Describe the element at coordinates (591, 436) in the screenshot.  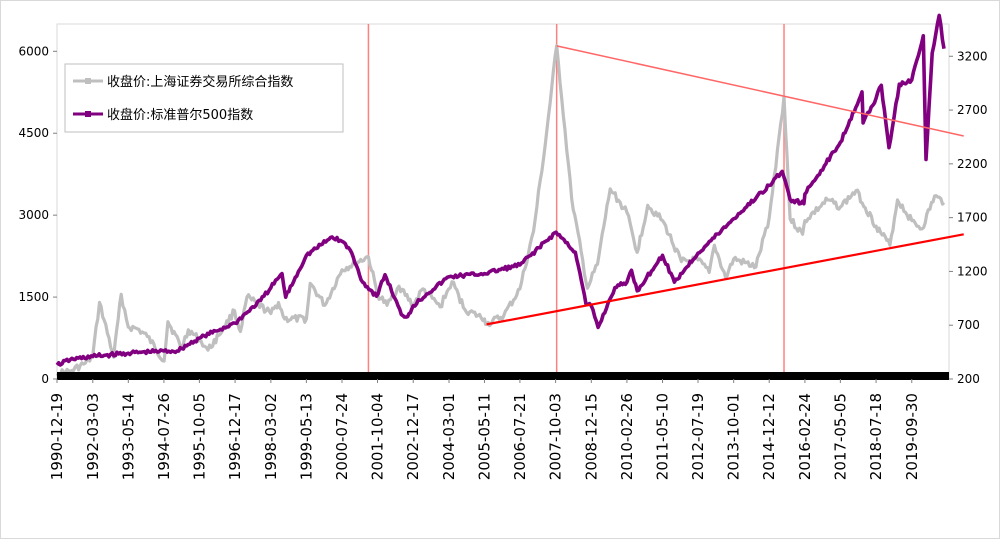
I see `x-tick-label: 2008-12-15` at that location.